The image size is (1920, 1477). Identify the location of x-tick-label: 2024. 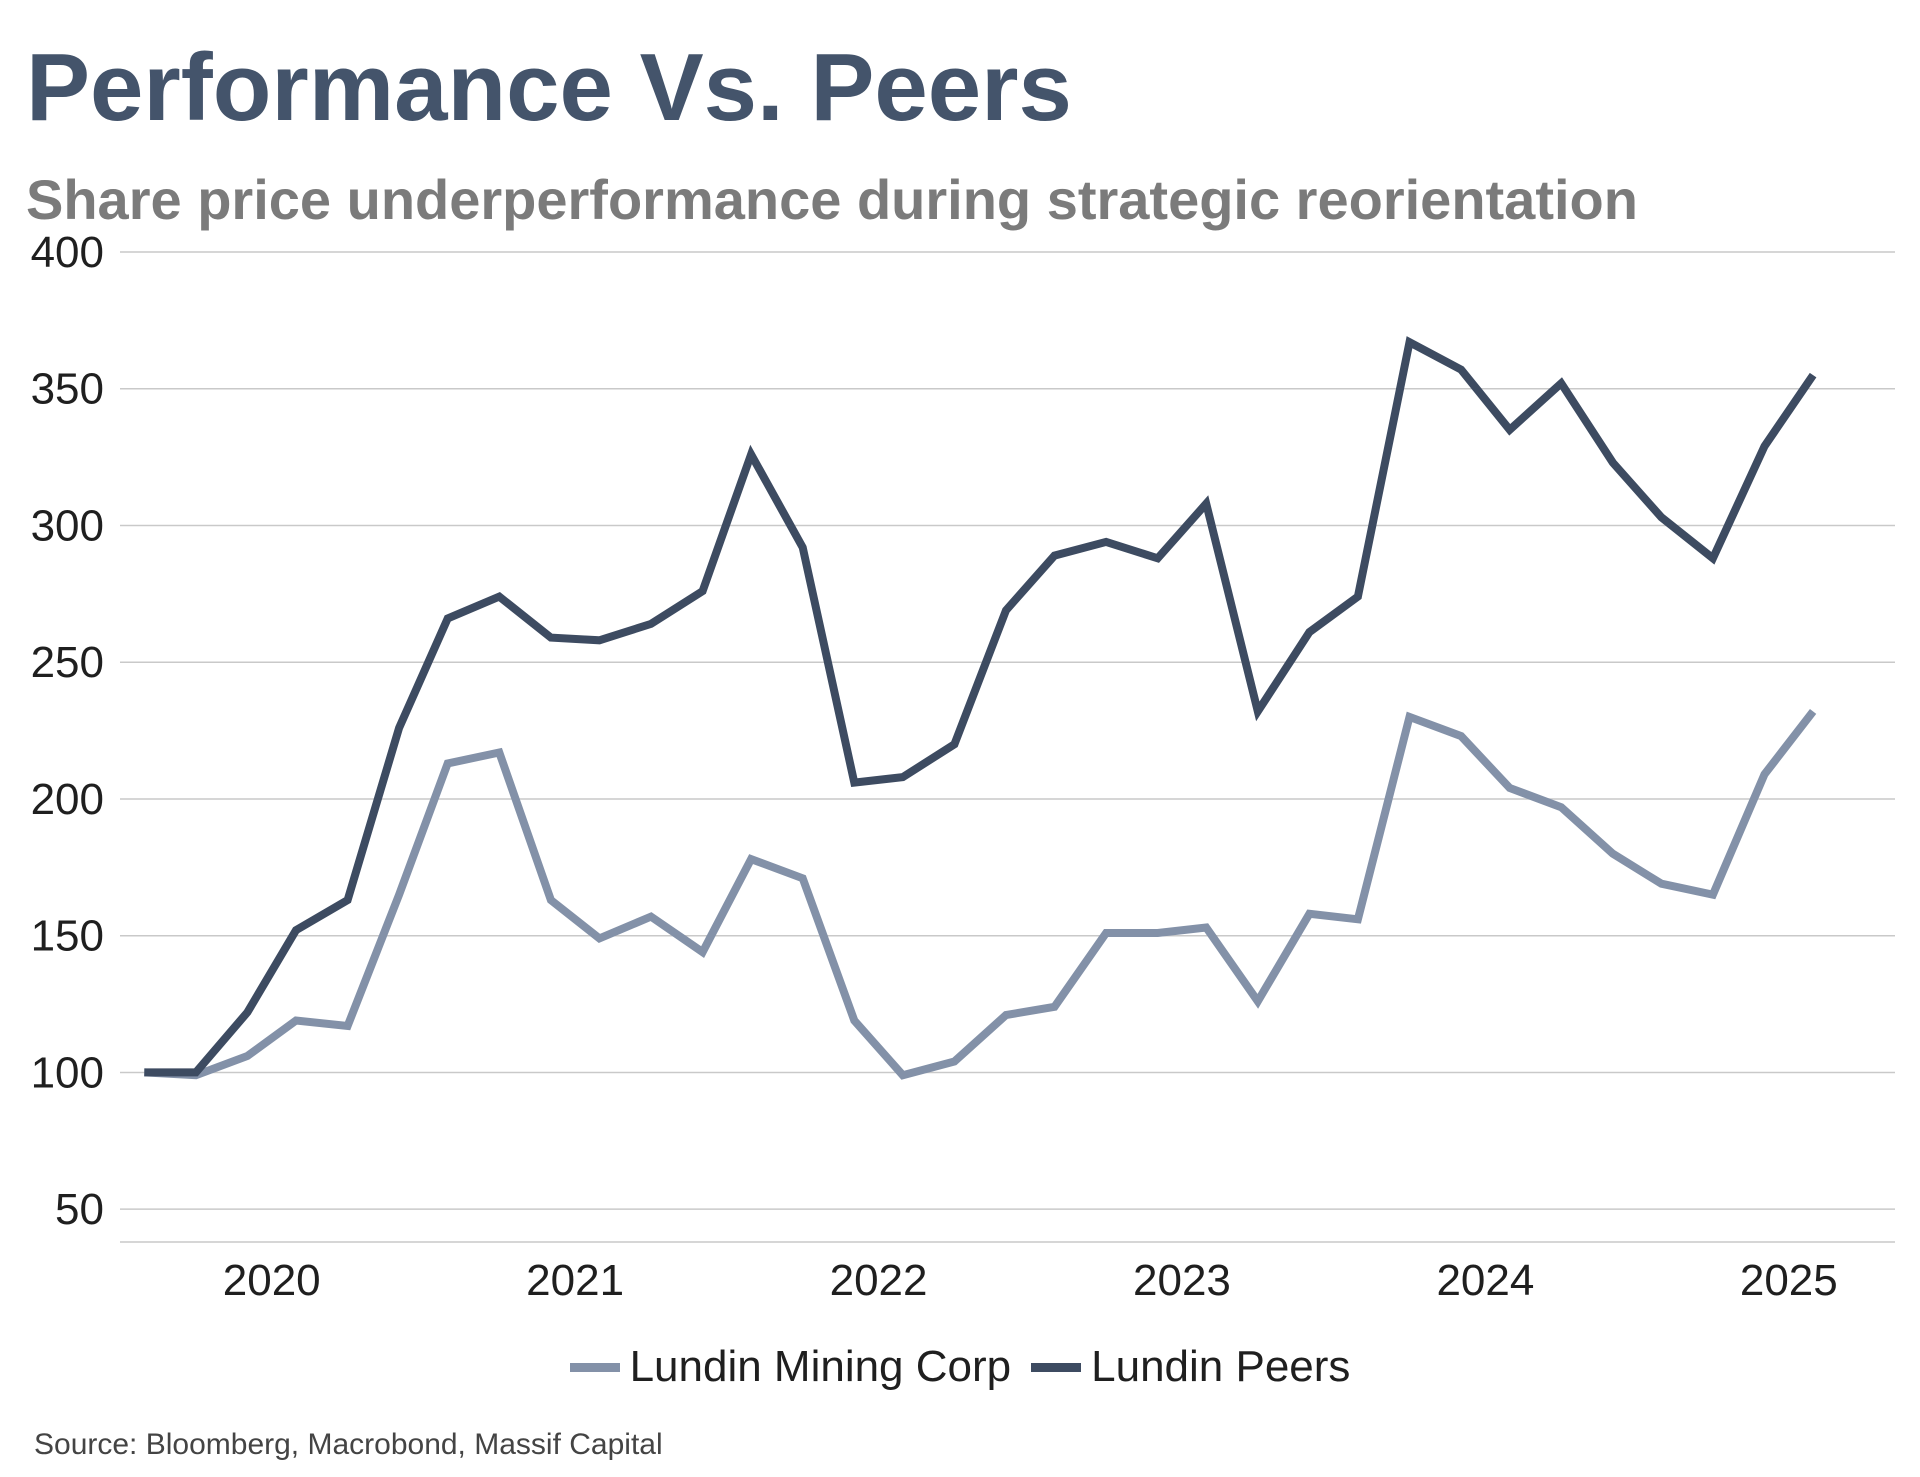
(1485, 1280).